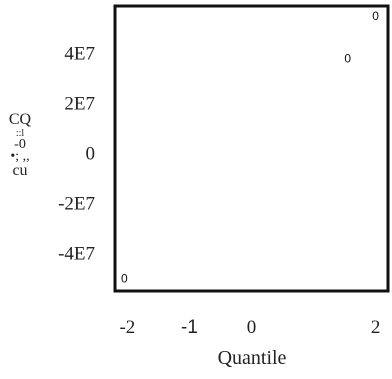  Describe the element at coordinates (76, 254) in the screenshot. I see `y-tick-label: -4E7` at that location.